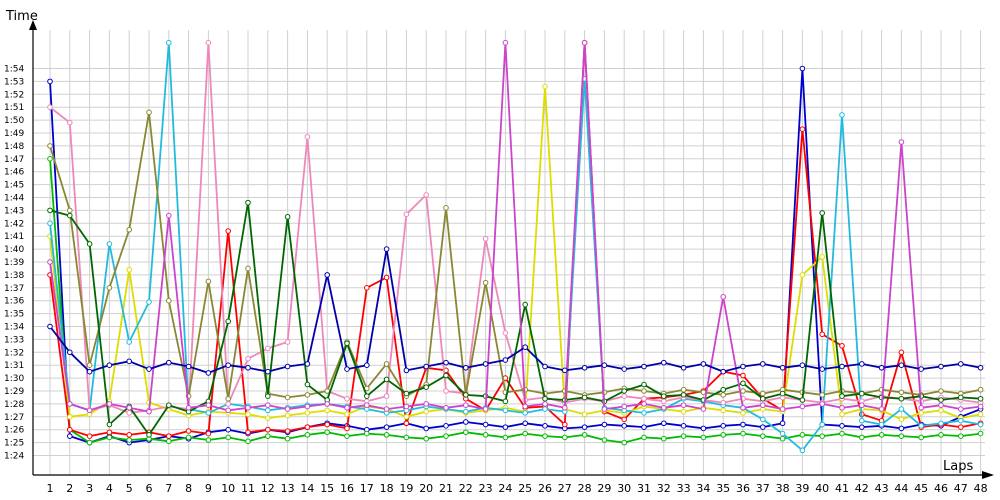 The image size is (1000, 500). Describe the element at coordinates (406, 488) in the screenshot. I see `x-tick-label: 19` at that location.